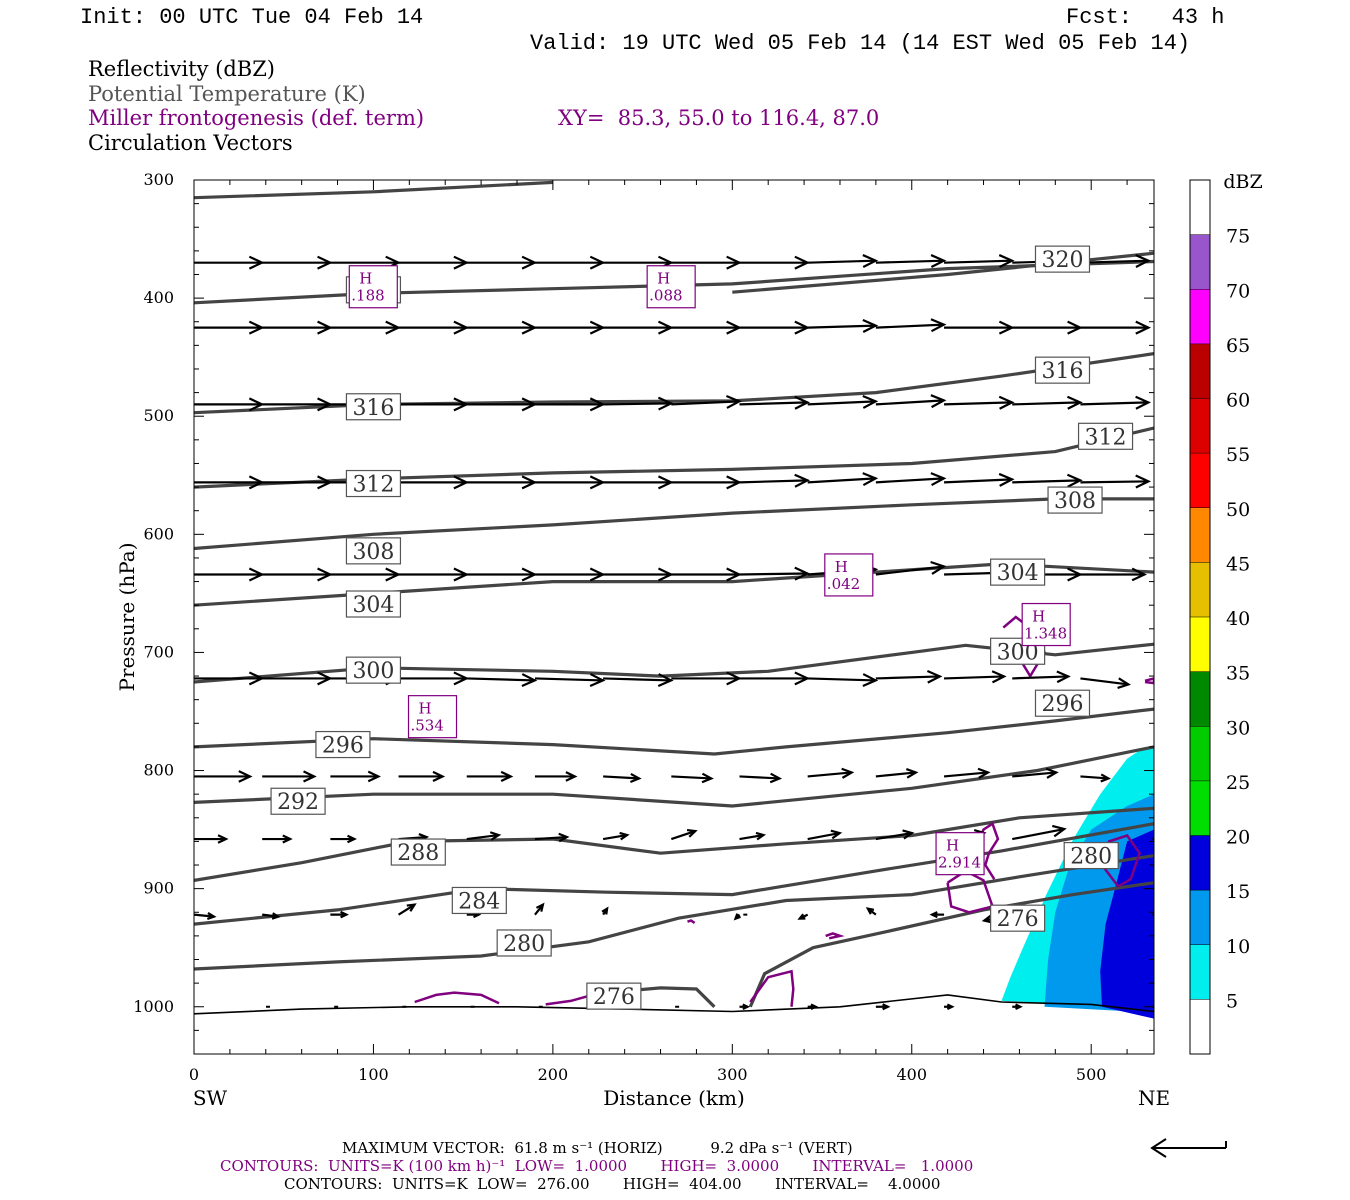  I want to click on x-tick-label: 0, so click(194, 1074).